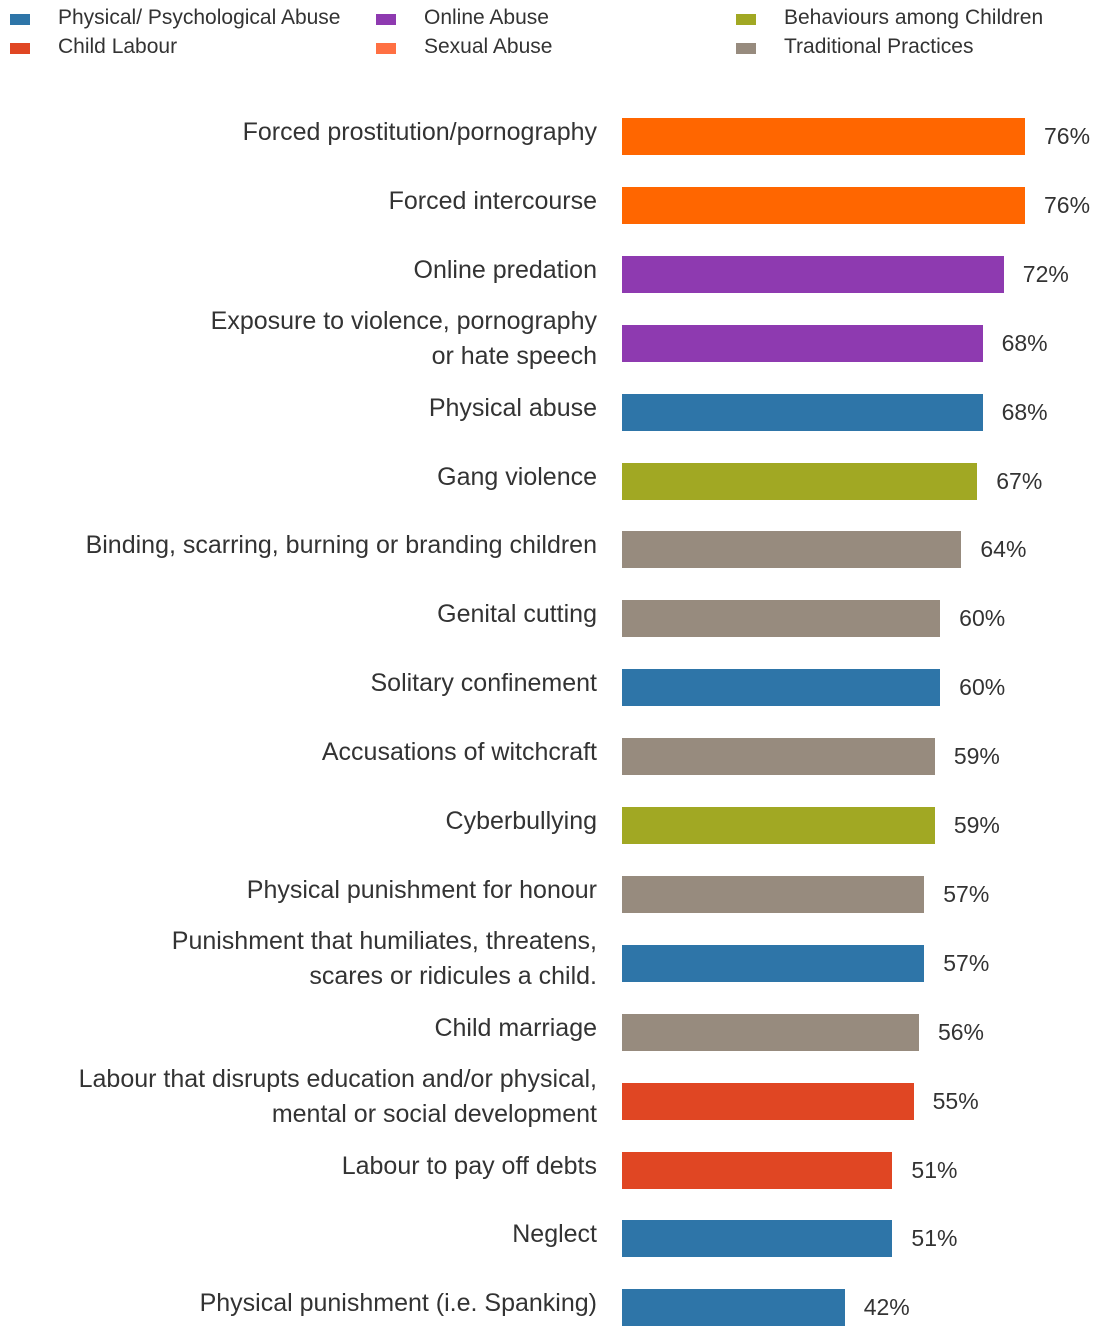  I want to click on legend-label: Child Labour, so click(118, 46).